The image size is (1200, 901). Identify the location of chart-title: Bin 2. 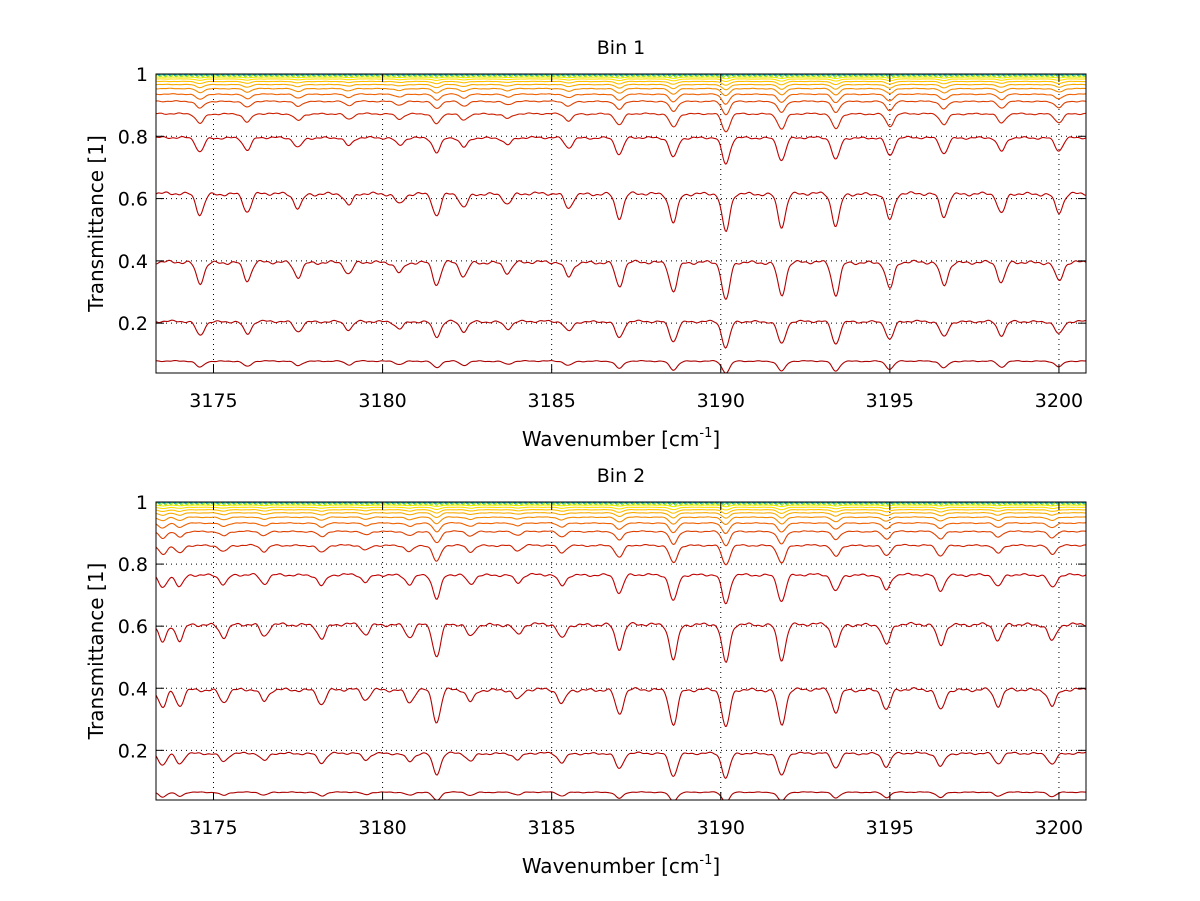
(621, 476).